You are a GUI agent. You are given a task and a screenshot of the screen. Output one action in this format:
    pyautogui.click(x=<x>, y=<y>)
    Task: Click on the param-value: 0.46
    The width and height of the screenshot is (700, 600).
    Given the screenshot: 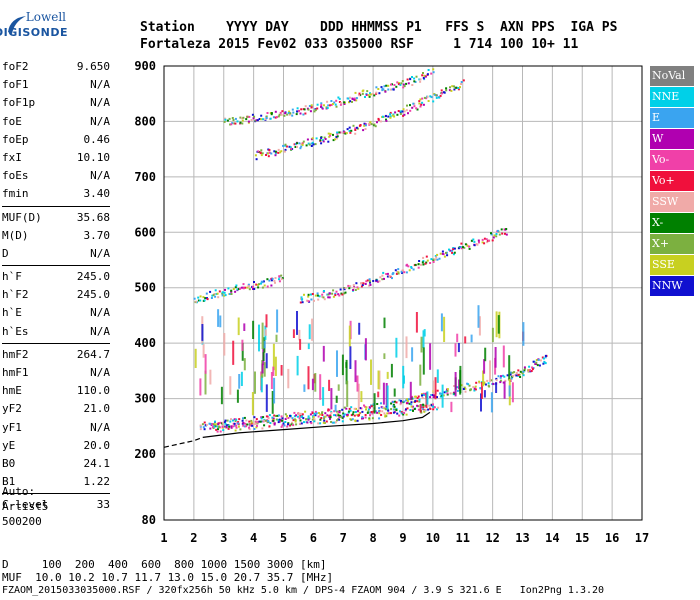 What is the action you would take?
    pyautogui.click(x=97, y=139)
    